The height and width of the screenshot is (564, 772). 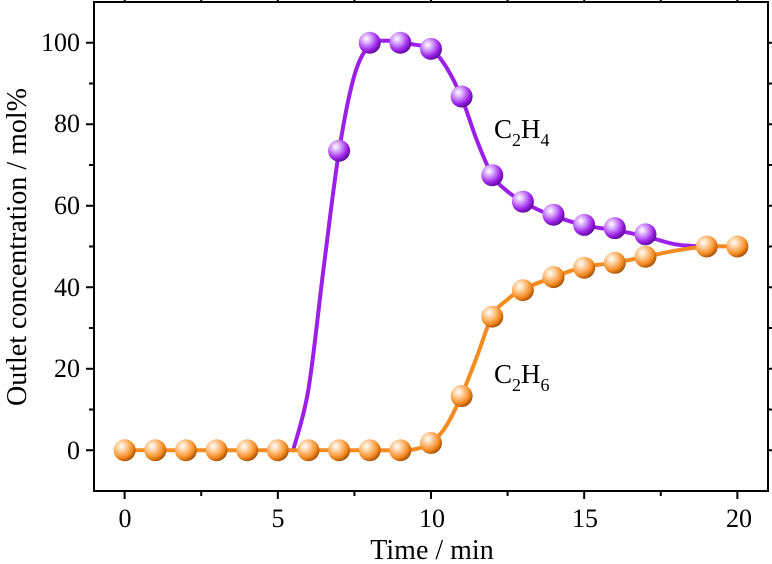 I want to click on x-tick-label-5: 5, so click(x=278, y=518).